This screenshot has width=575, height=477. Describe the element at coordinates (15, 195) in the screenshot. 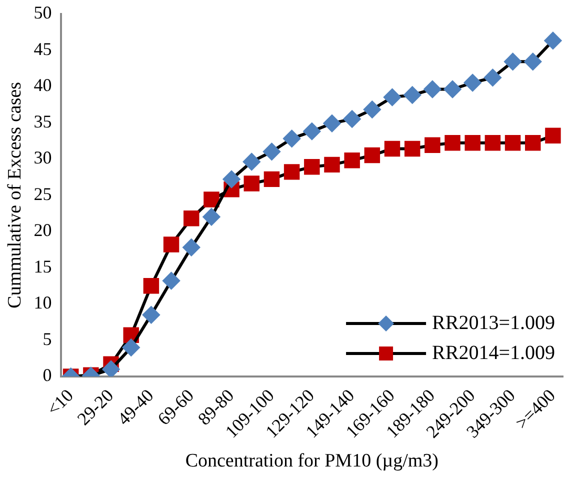

I see `y-axis-title: Cummulative of Excess cases` at that location.